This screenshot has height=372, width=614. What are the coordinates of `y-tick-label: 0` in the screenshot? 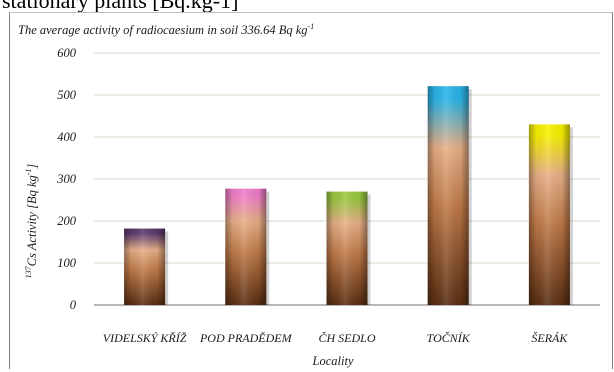 It's located at (73, 305).